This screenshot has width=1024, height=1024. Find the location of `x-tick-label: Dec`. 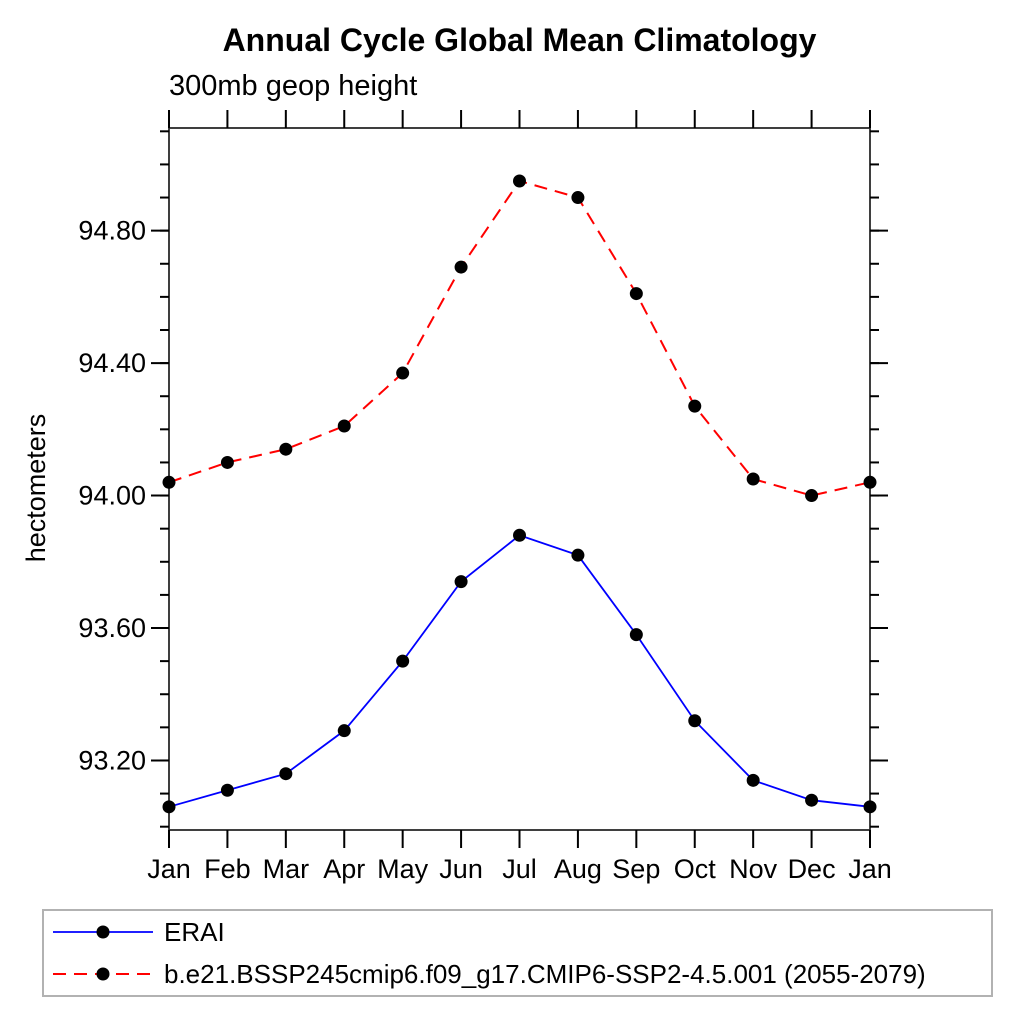

x-tick-label: Dec is located at coordinates (812, 869).